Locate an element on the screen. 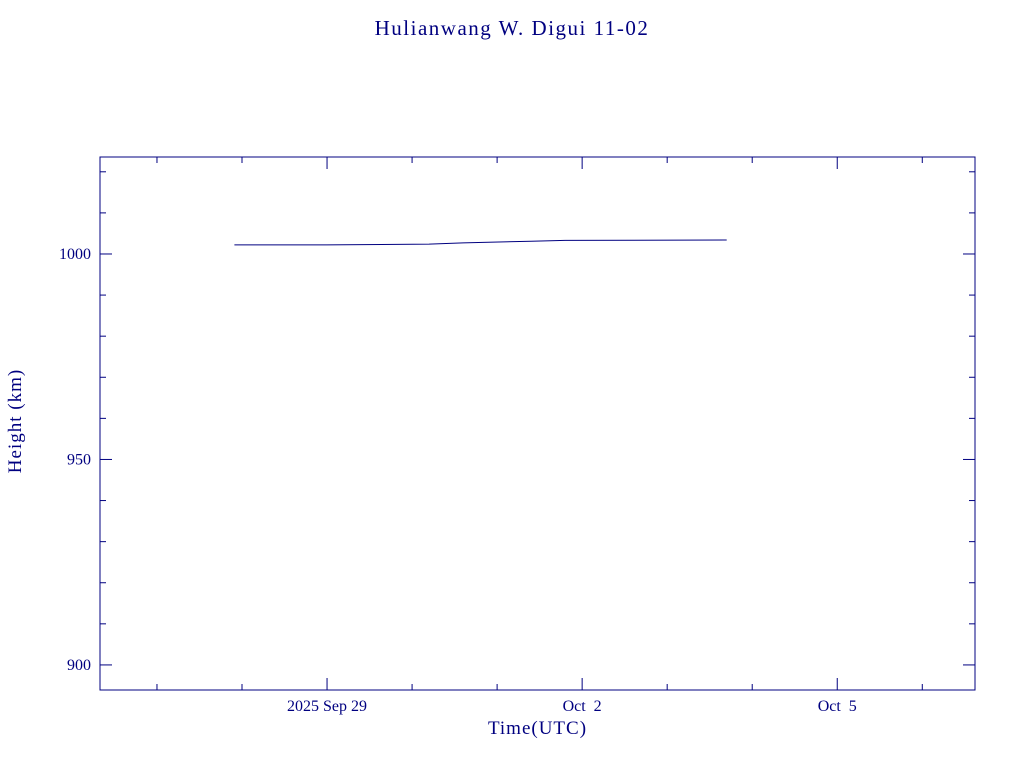 Image resolution: width=1024 pixels, height=768 pixels. y-tick-label: 900 is located at coordinates (79, 665).